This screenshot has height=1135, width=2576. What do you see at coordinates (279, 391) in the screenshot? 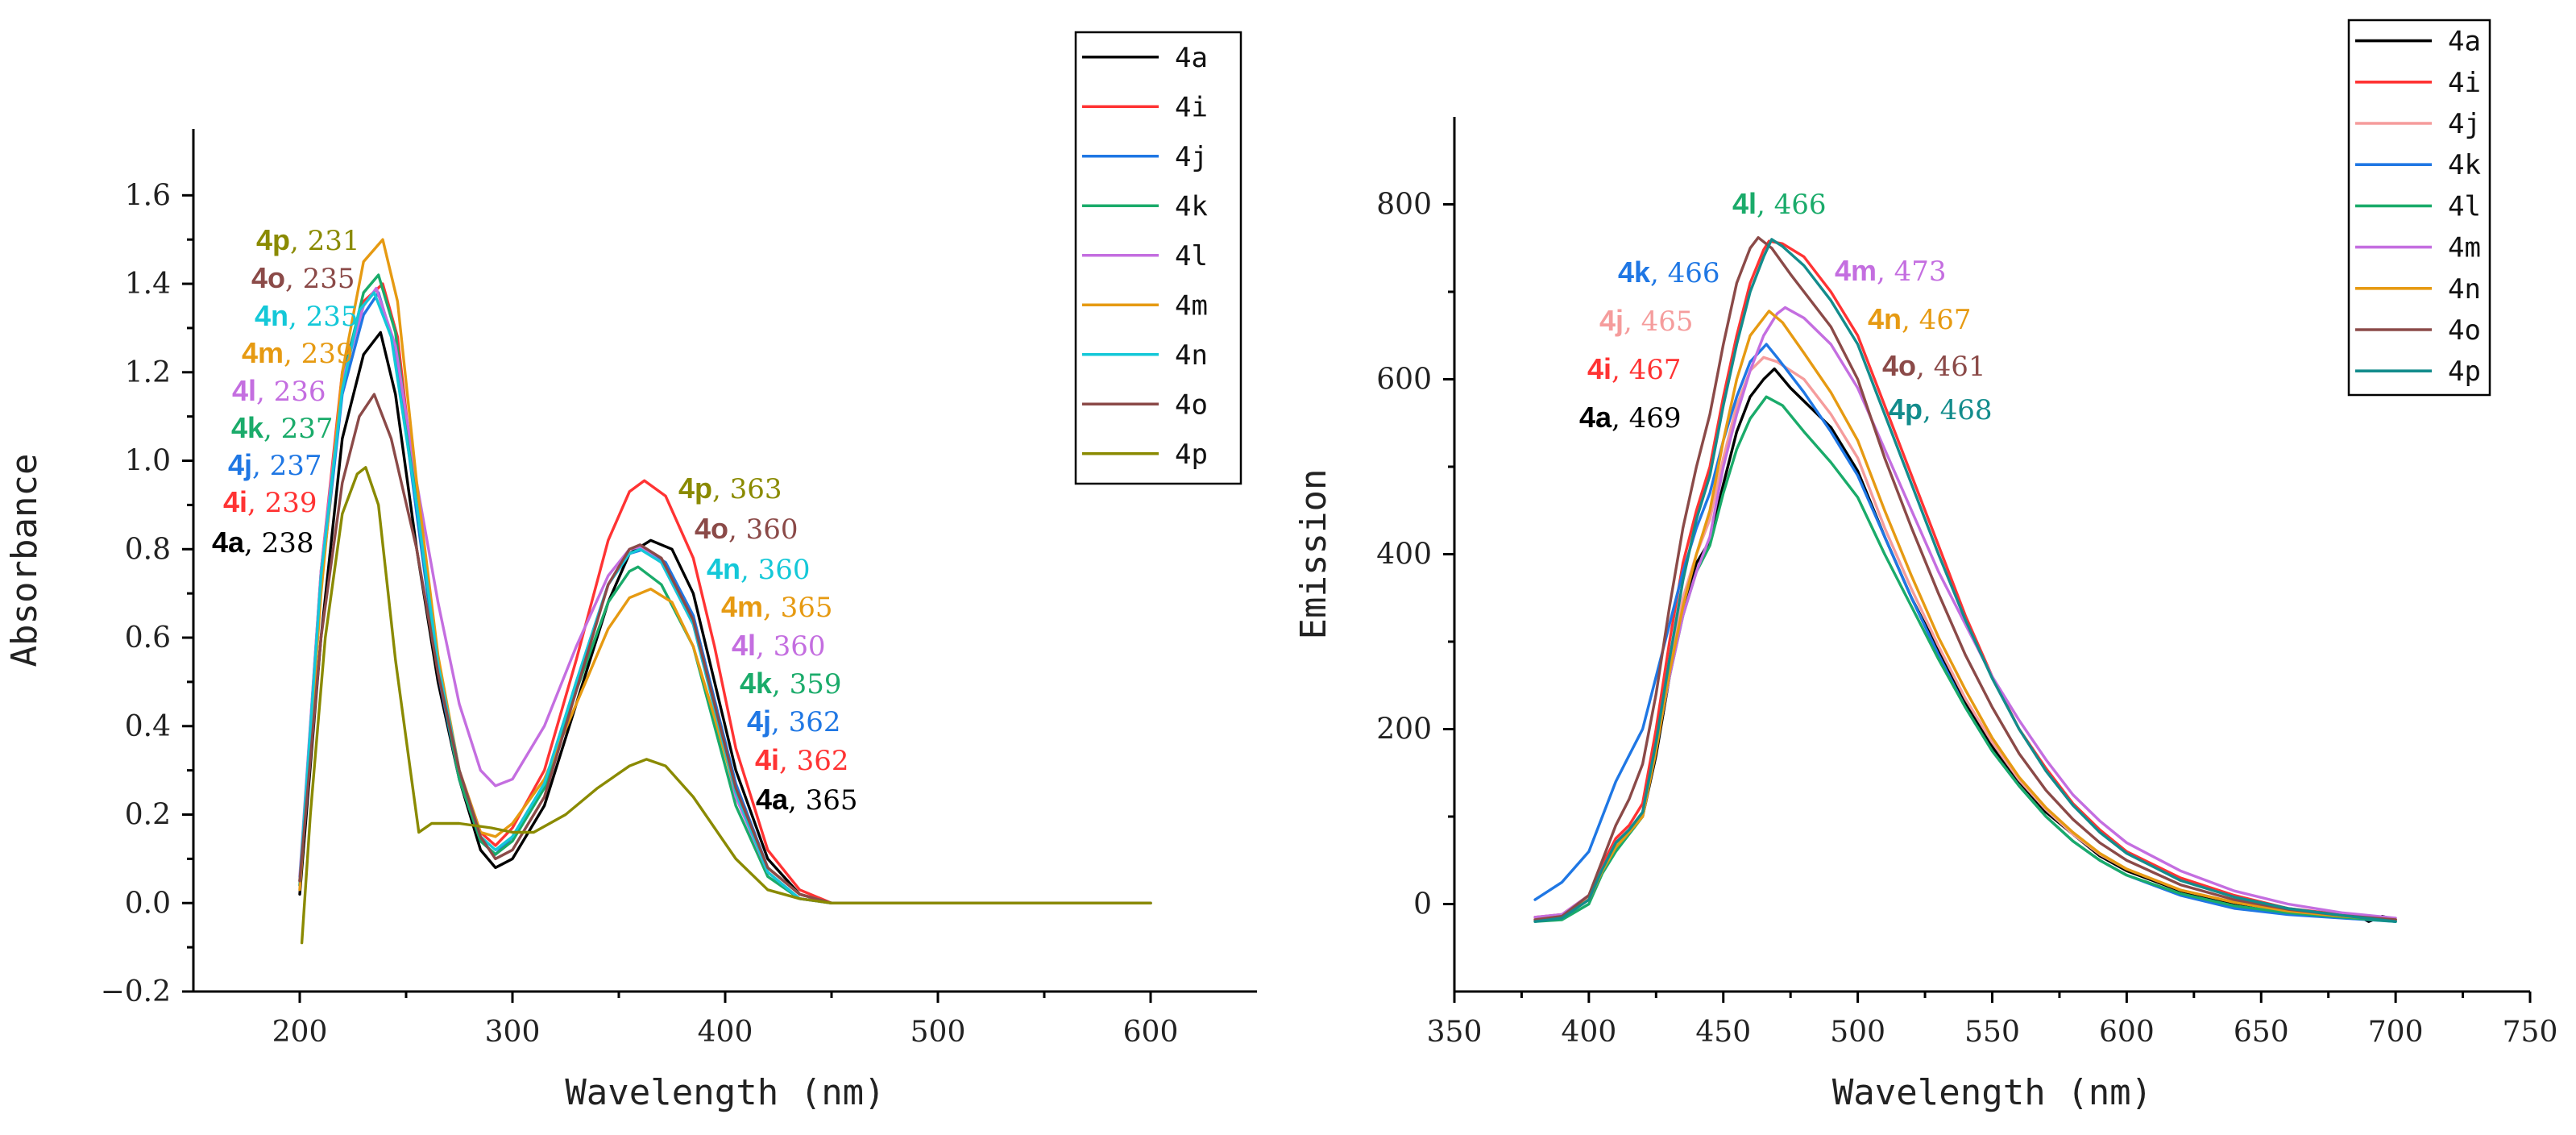
I see `peak-label-4l: 4l, 236` at bounding box center [279, 391].